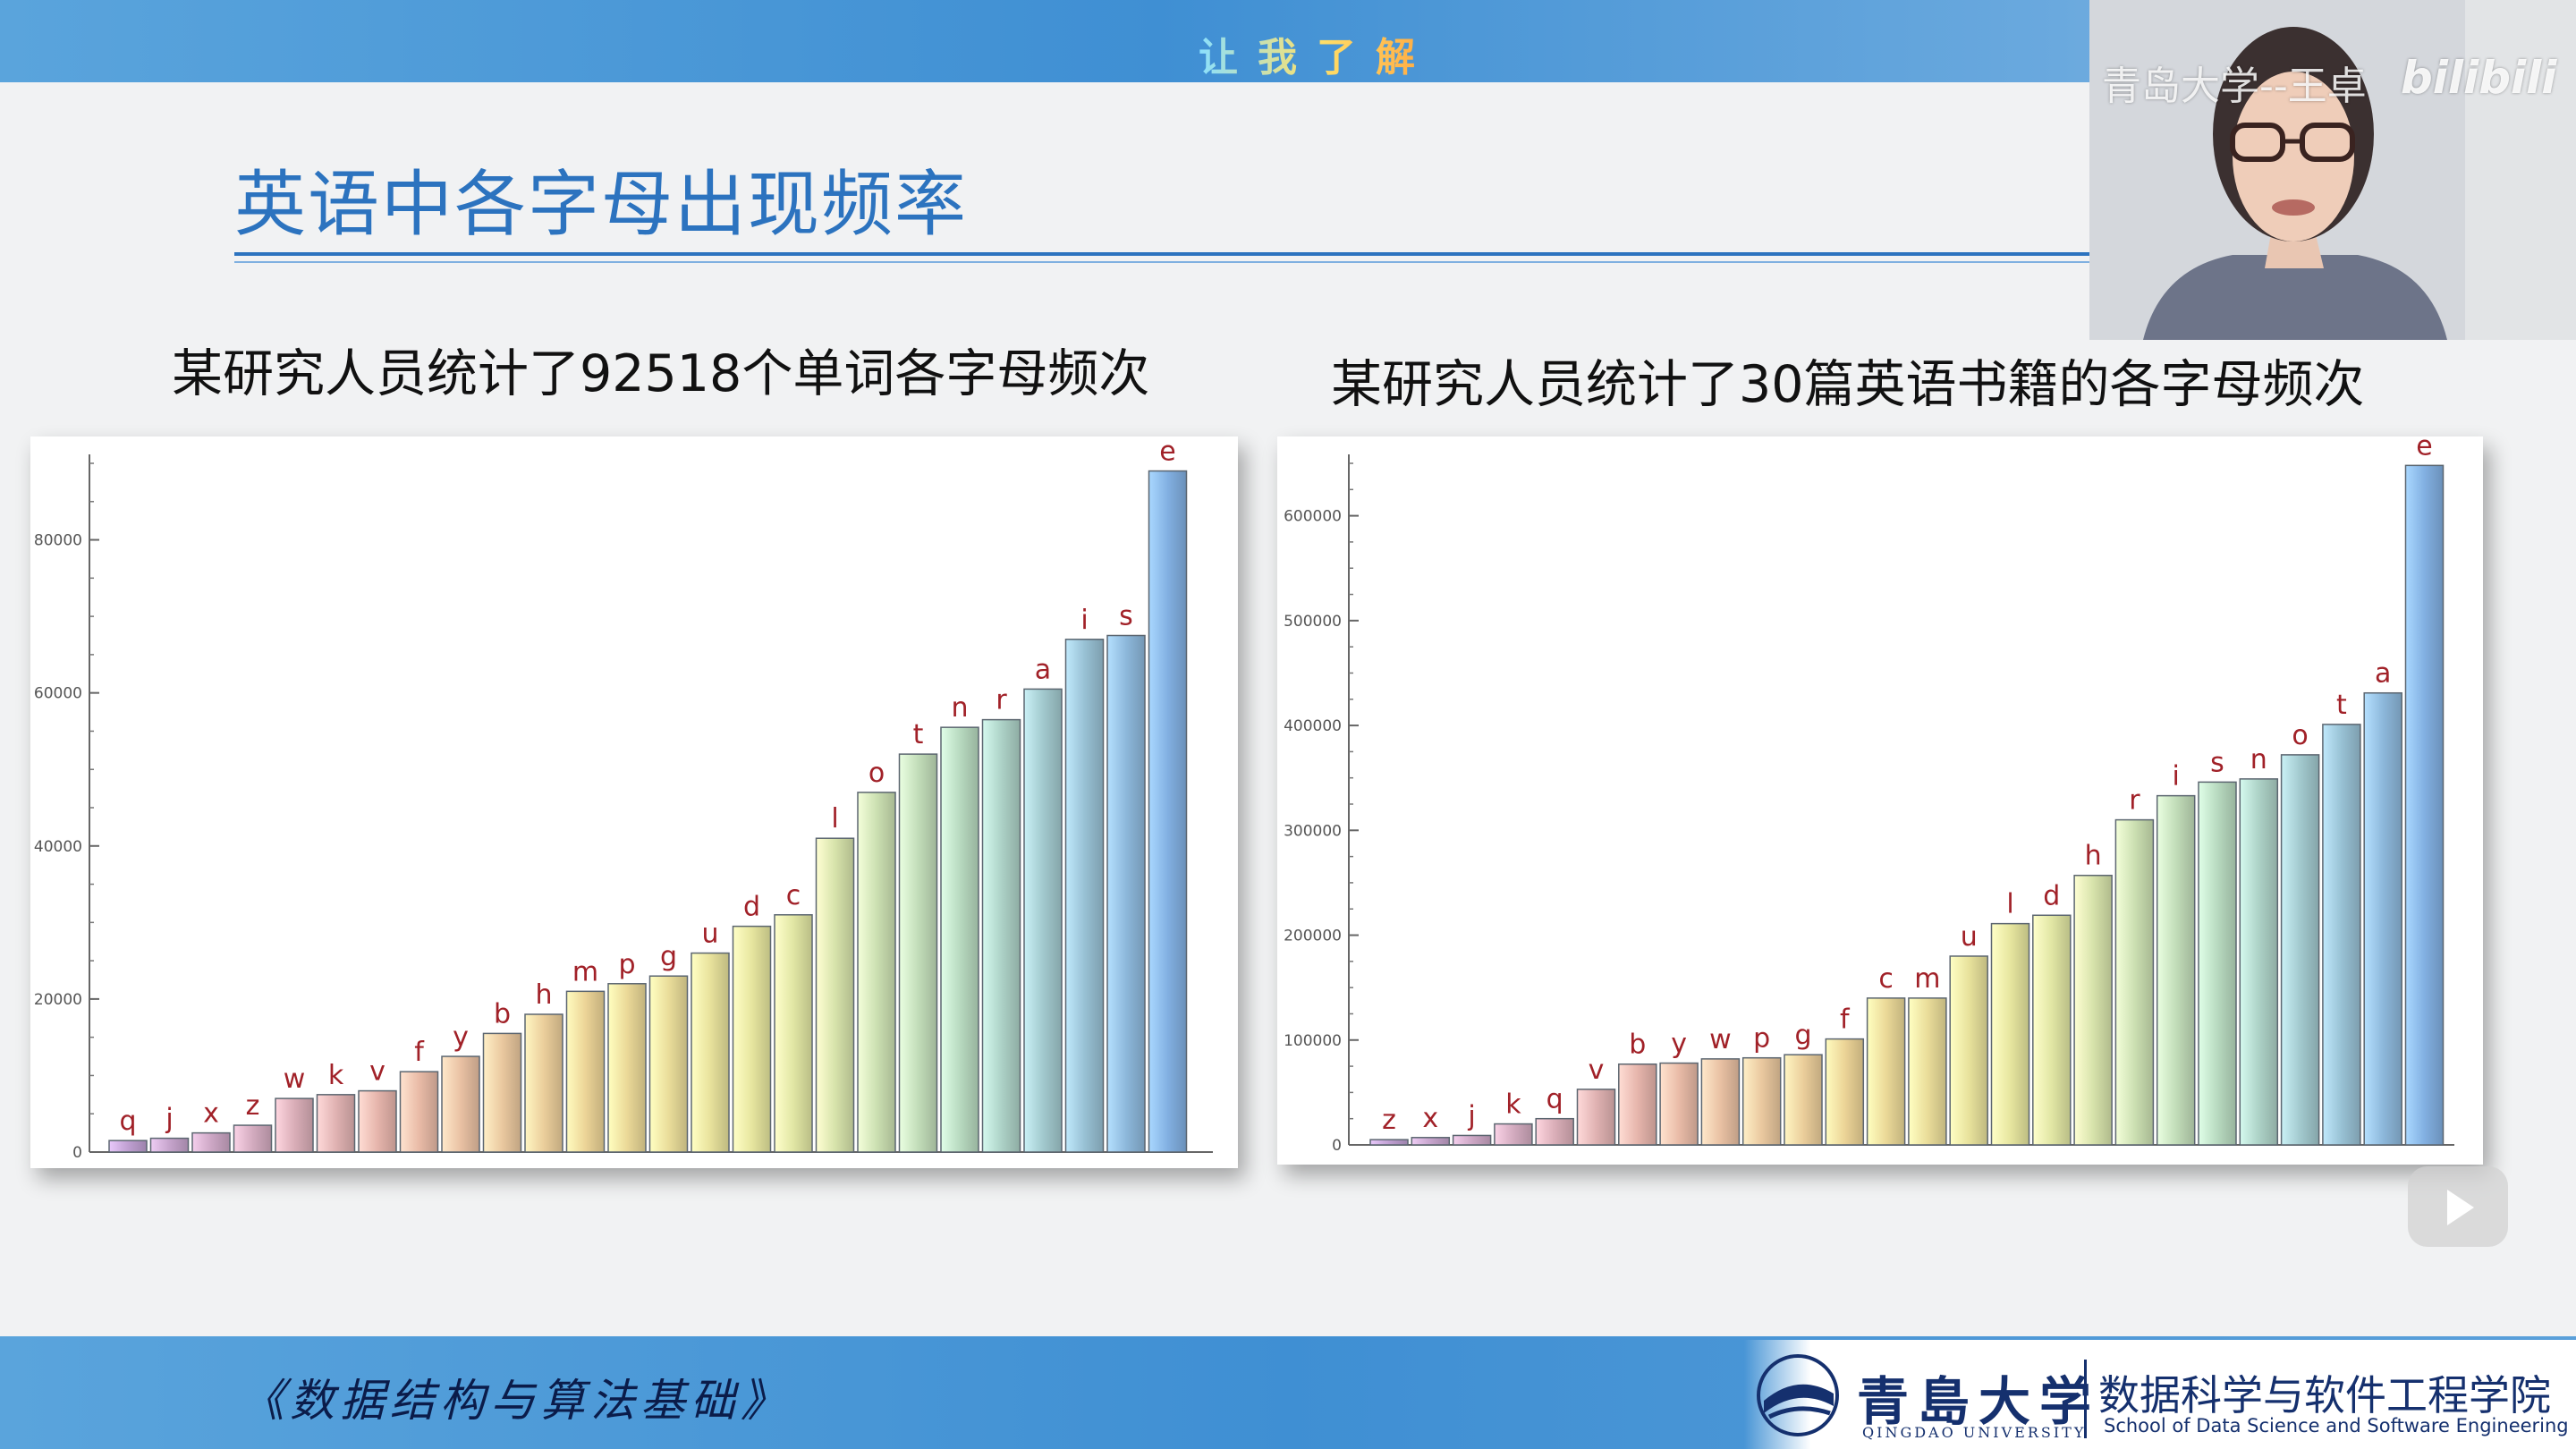 This screenshot has width=2576, height=1449. Describe the element at coordinates (2093, 1010) in the screenshot. I see `bar-h` at that location.